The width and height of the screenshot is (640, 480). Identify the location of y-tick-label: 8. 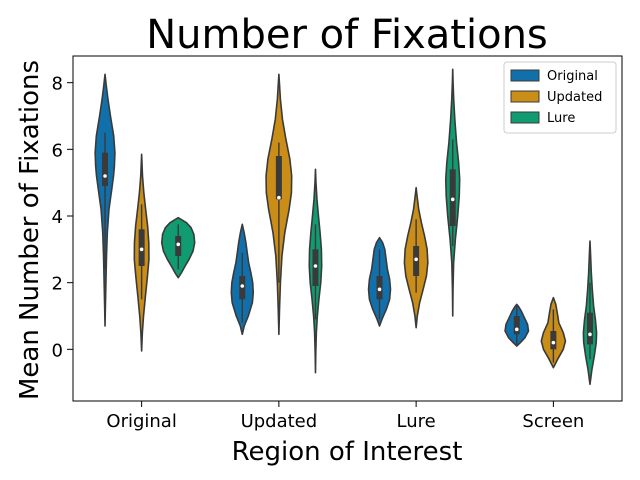
(57, 84).